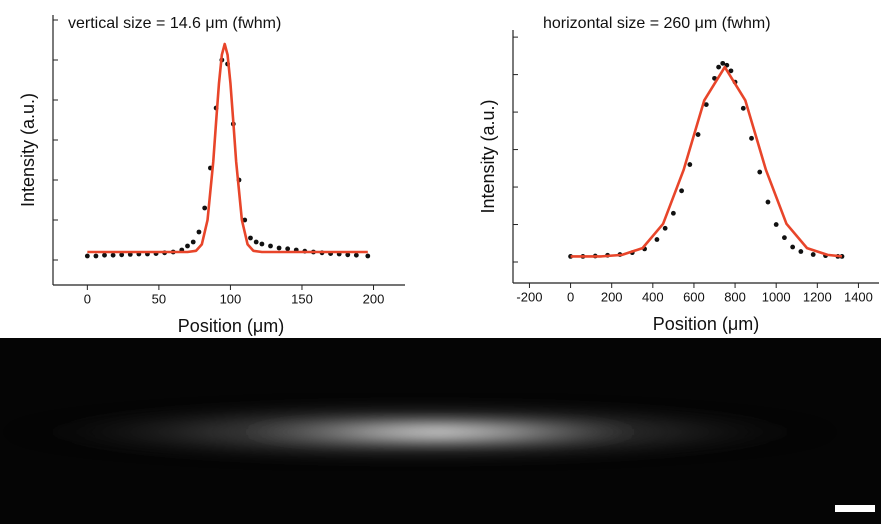 Image resolution: width=881 pixels, height=529 pixels. I want to click on beam-core, so click(440, 432).